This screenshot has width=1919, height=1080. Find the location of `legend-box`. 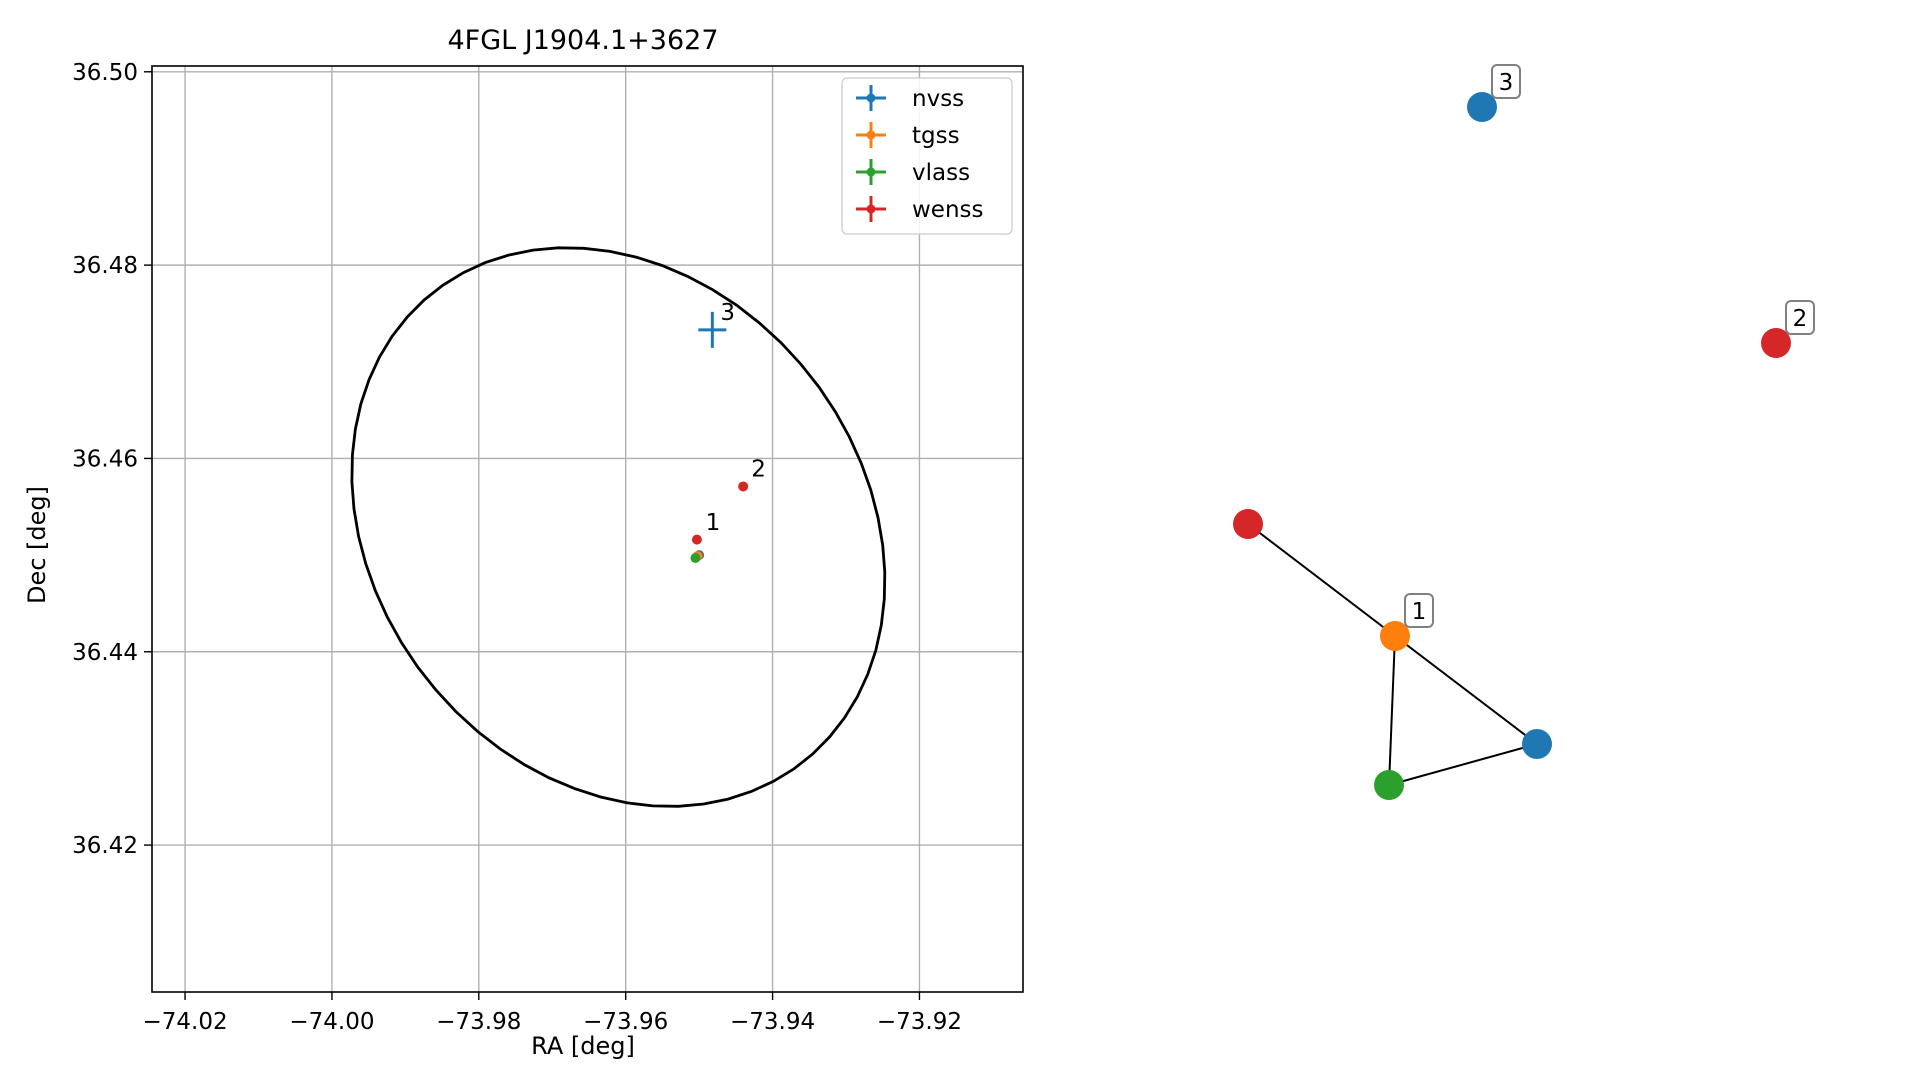

legend-box is located at coordinates (927, 156).